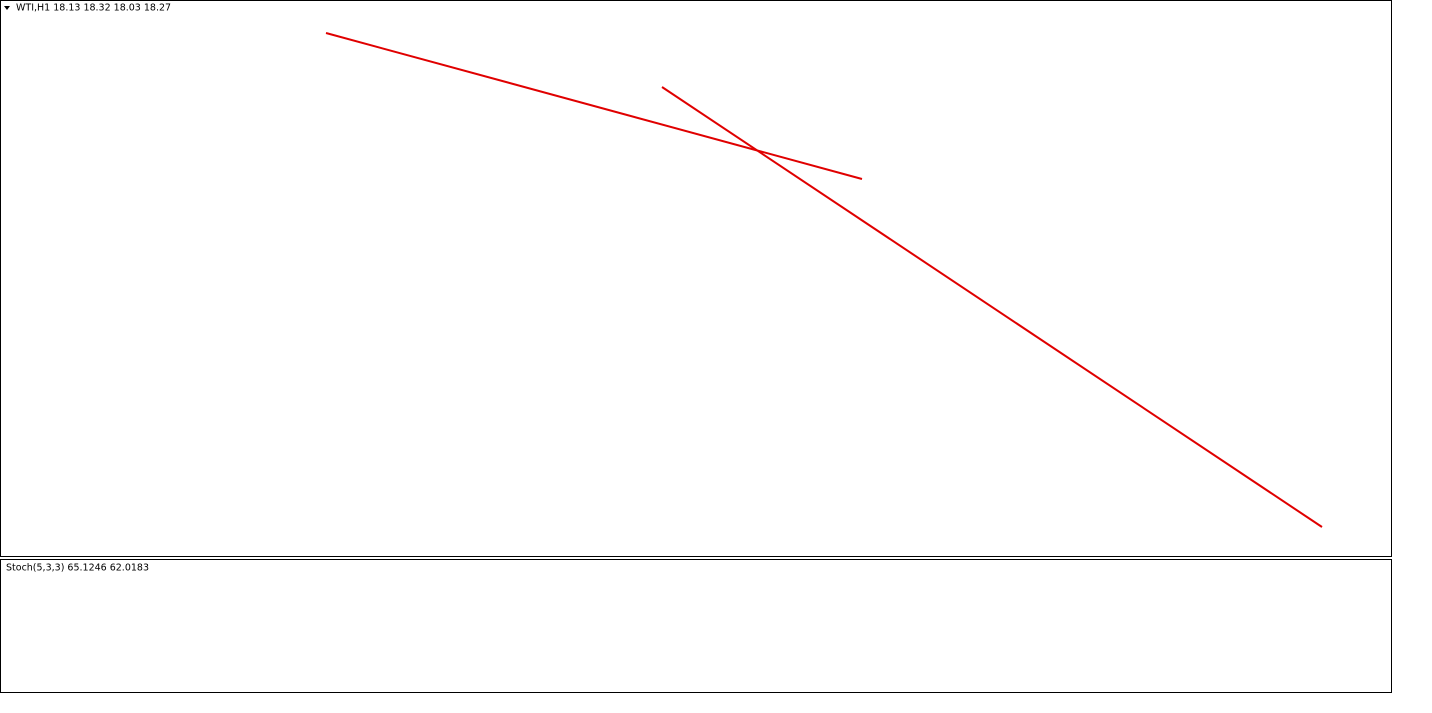  I want to click on trend-line, so click(594, 106).